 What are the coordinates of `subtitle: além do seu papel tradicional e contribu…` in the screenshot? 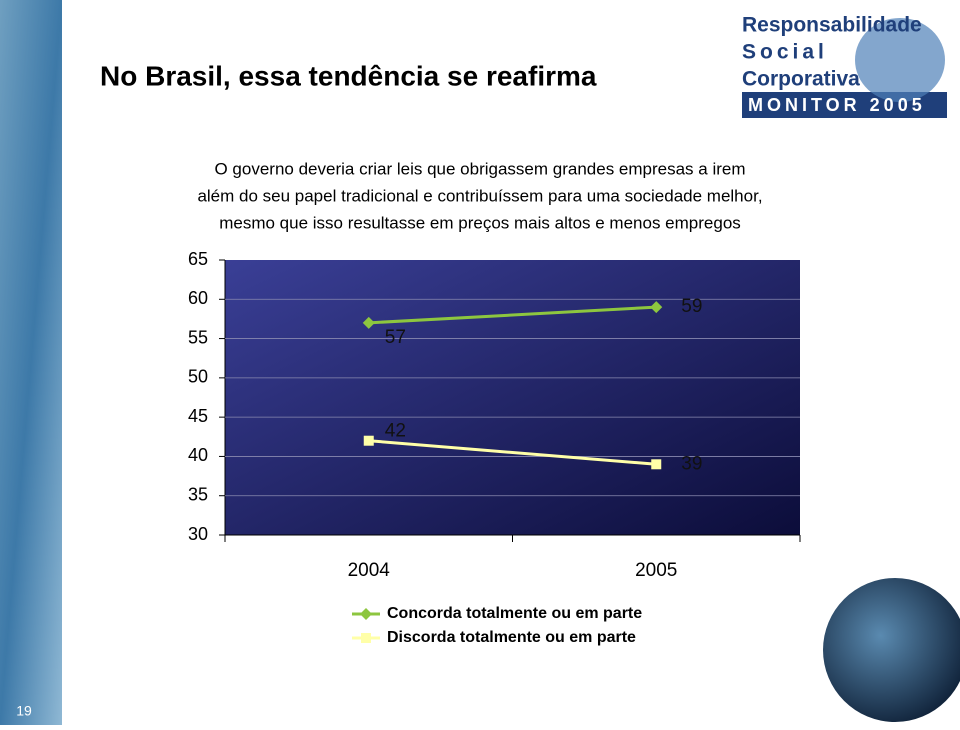 It's located at (479, 195).